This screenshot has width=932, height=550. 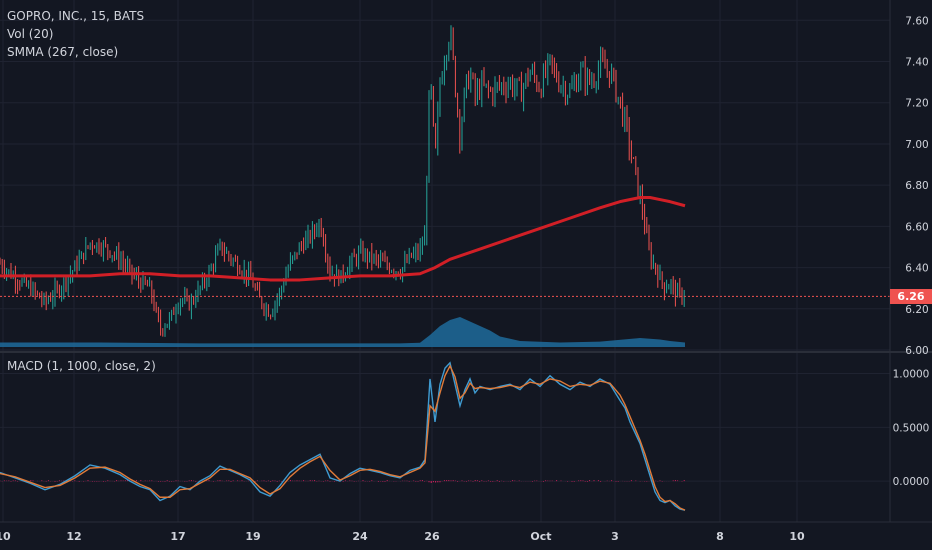 I want to click on price-tick-label: 6.60, so click(x=916, y=227).